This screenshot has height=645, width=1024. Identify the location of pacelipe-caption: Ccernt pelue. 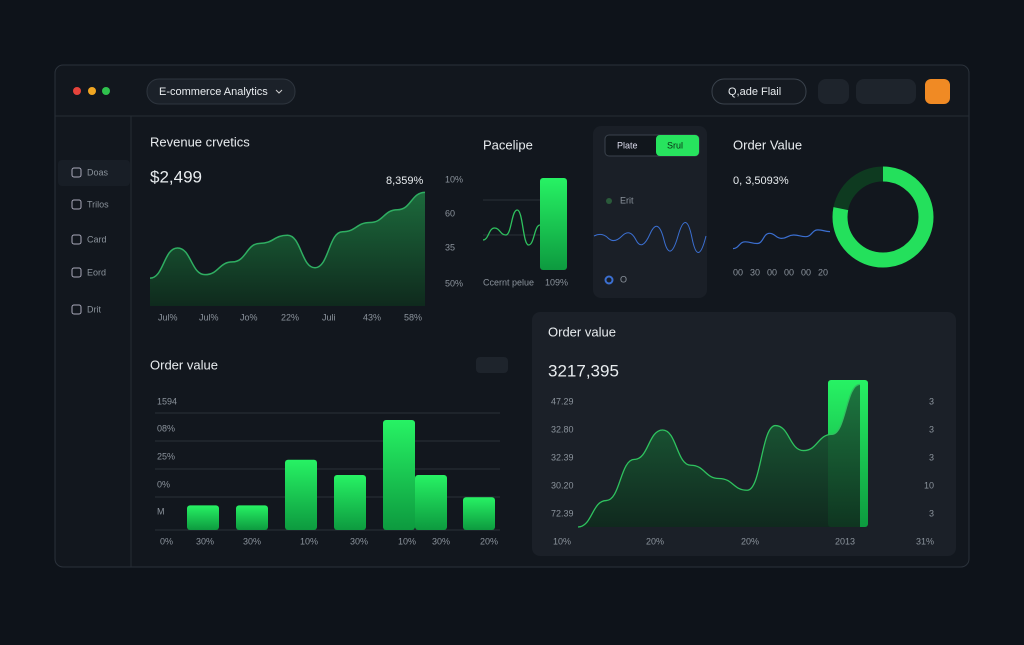
(508, 282).